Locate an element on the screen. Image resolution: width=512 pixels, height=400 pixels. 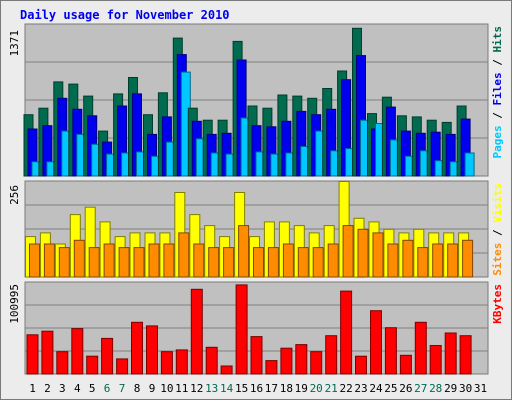
x-tick-label-day-1: 1 is located at coordinates (32, 388).